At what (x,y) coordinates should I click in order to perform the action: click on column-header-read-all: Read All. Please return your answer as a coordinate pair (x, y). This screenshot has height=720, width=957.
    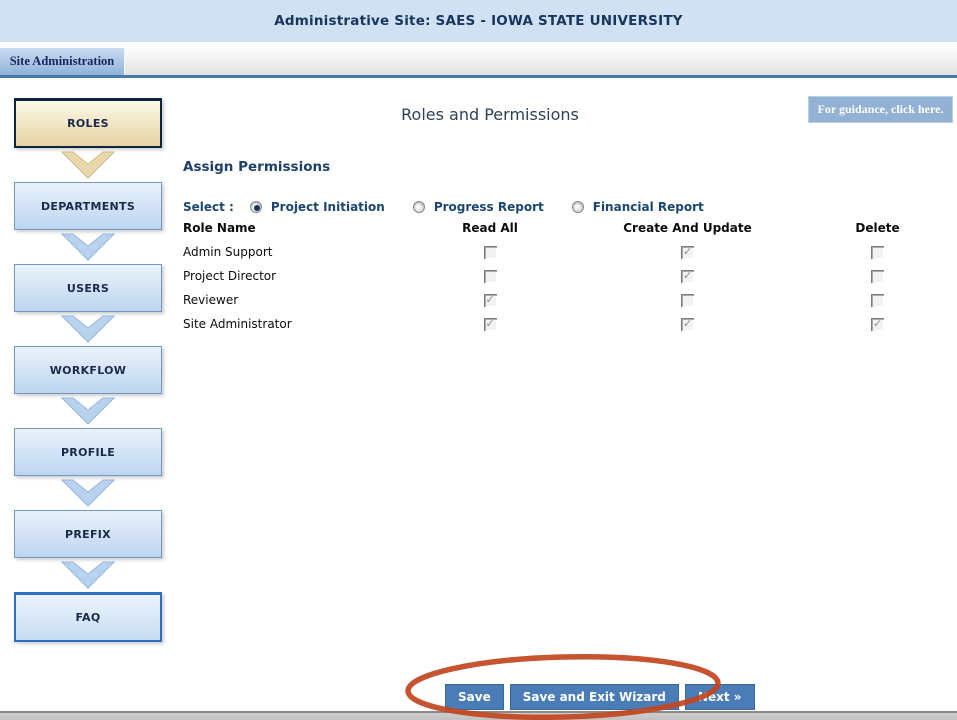
    Looking at the image, I should click on (490, 228).